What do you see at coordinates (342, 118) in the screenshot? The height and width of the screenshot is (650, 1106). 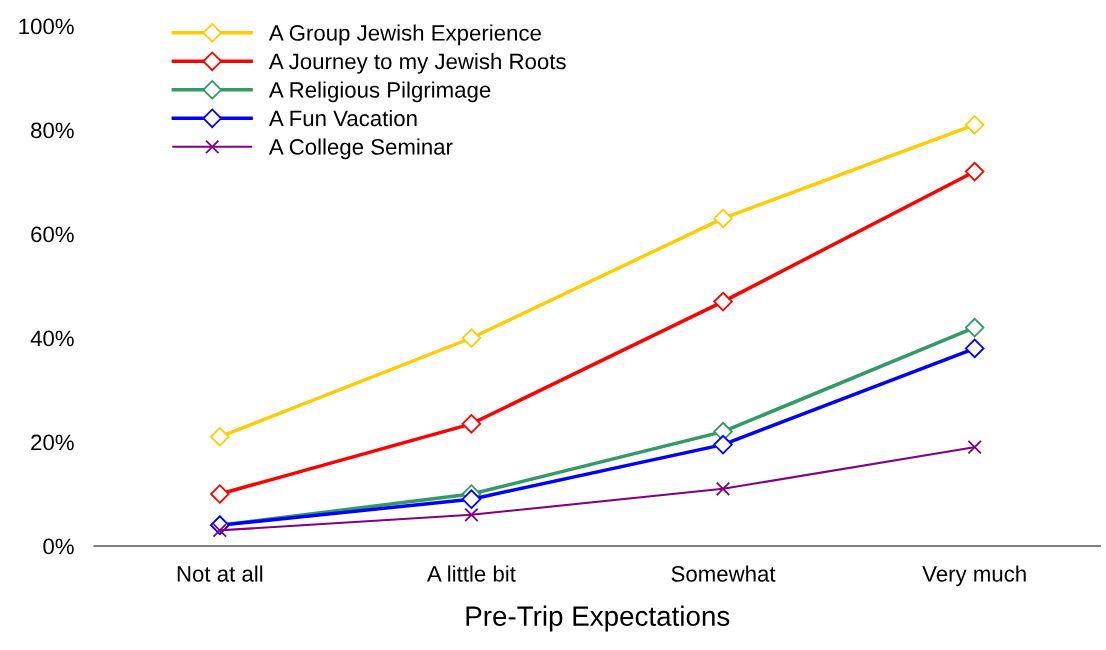 I see `legend-label: A Fun Vacation` at bounding box center [342, 118].